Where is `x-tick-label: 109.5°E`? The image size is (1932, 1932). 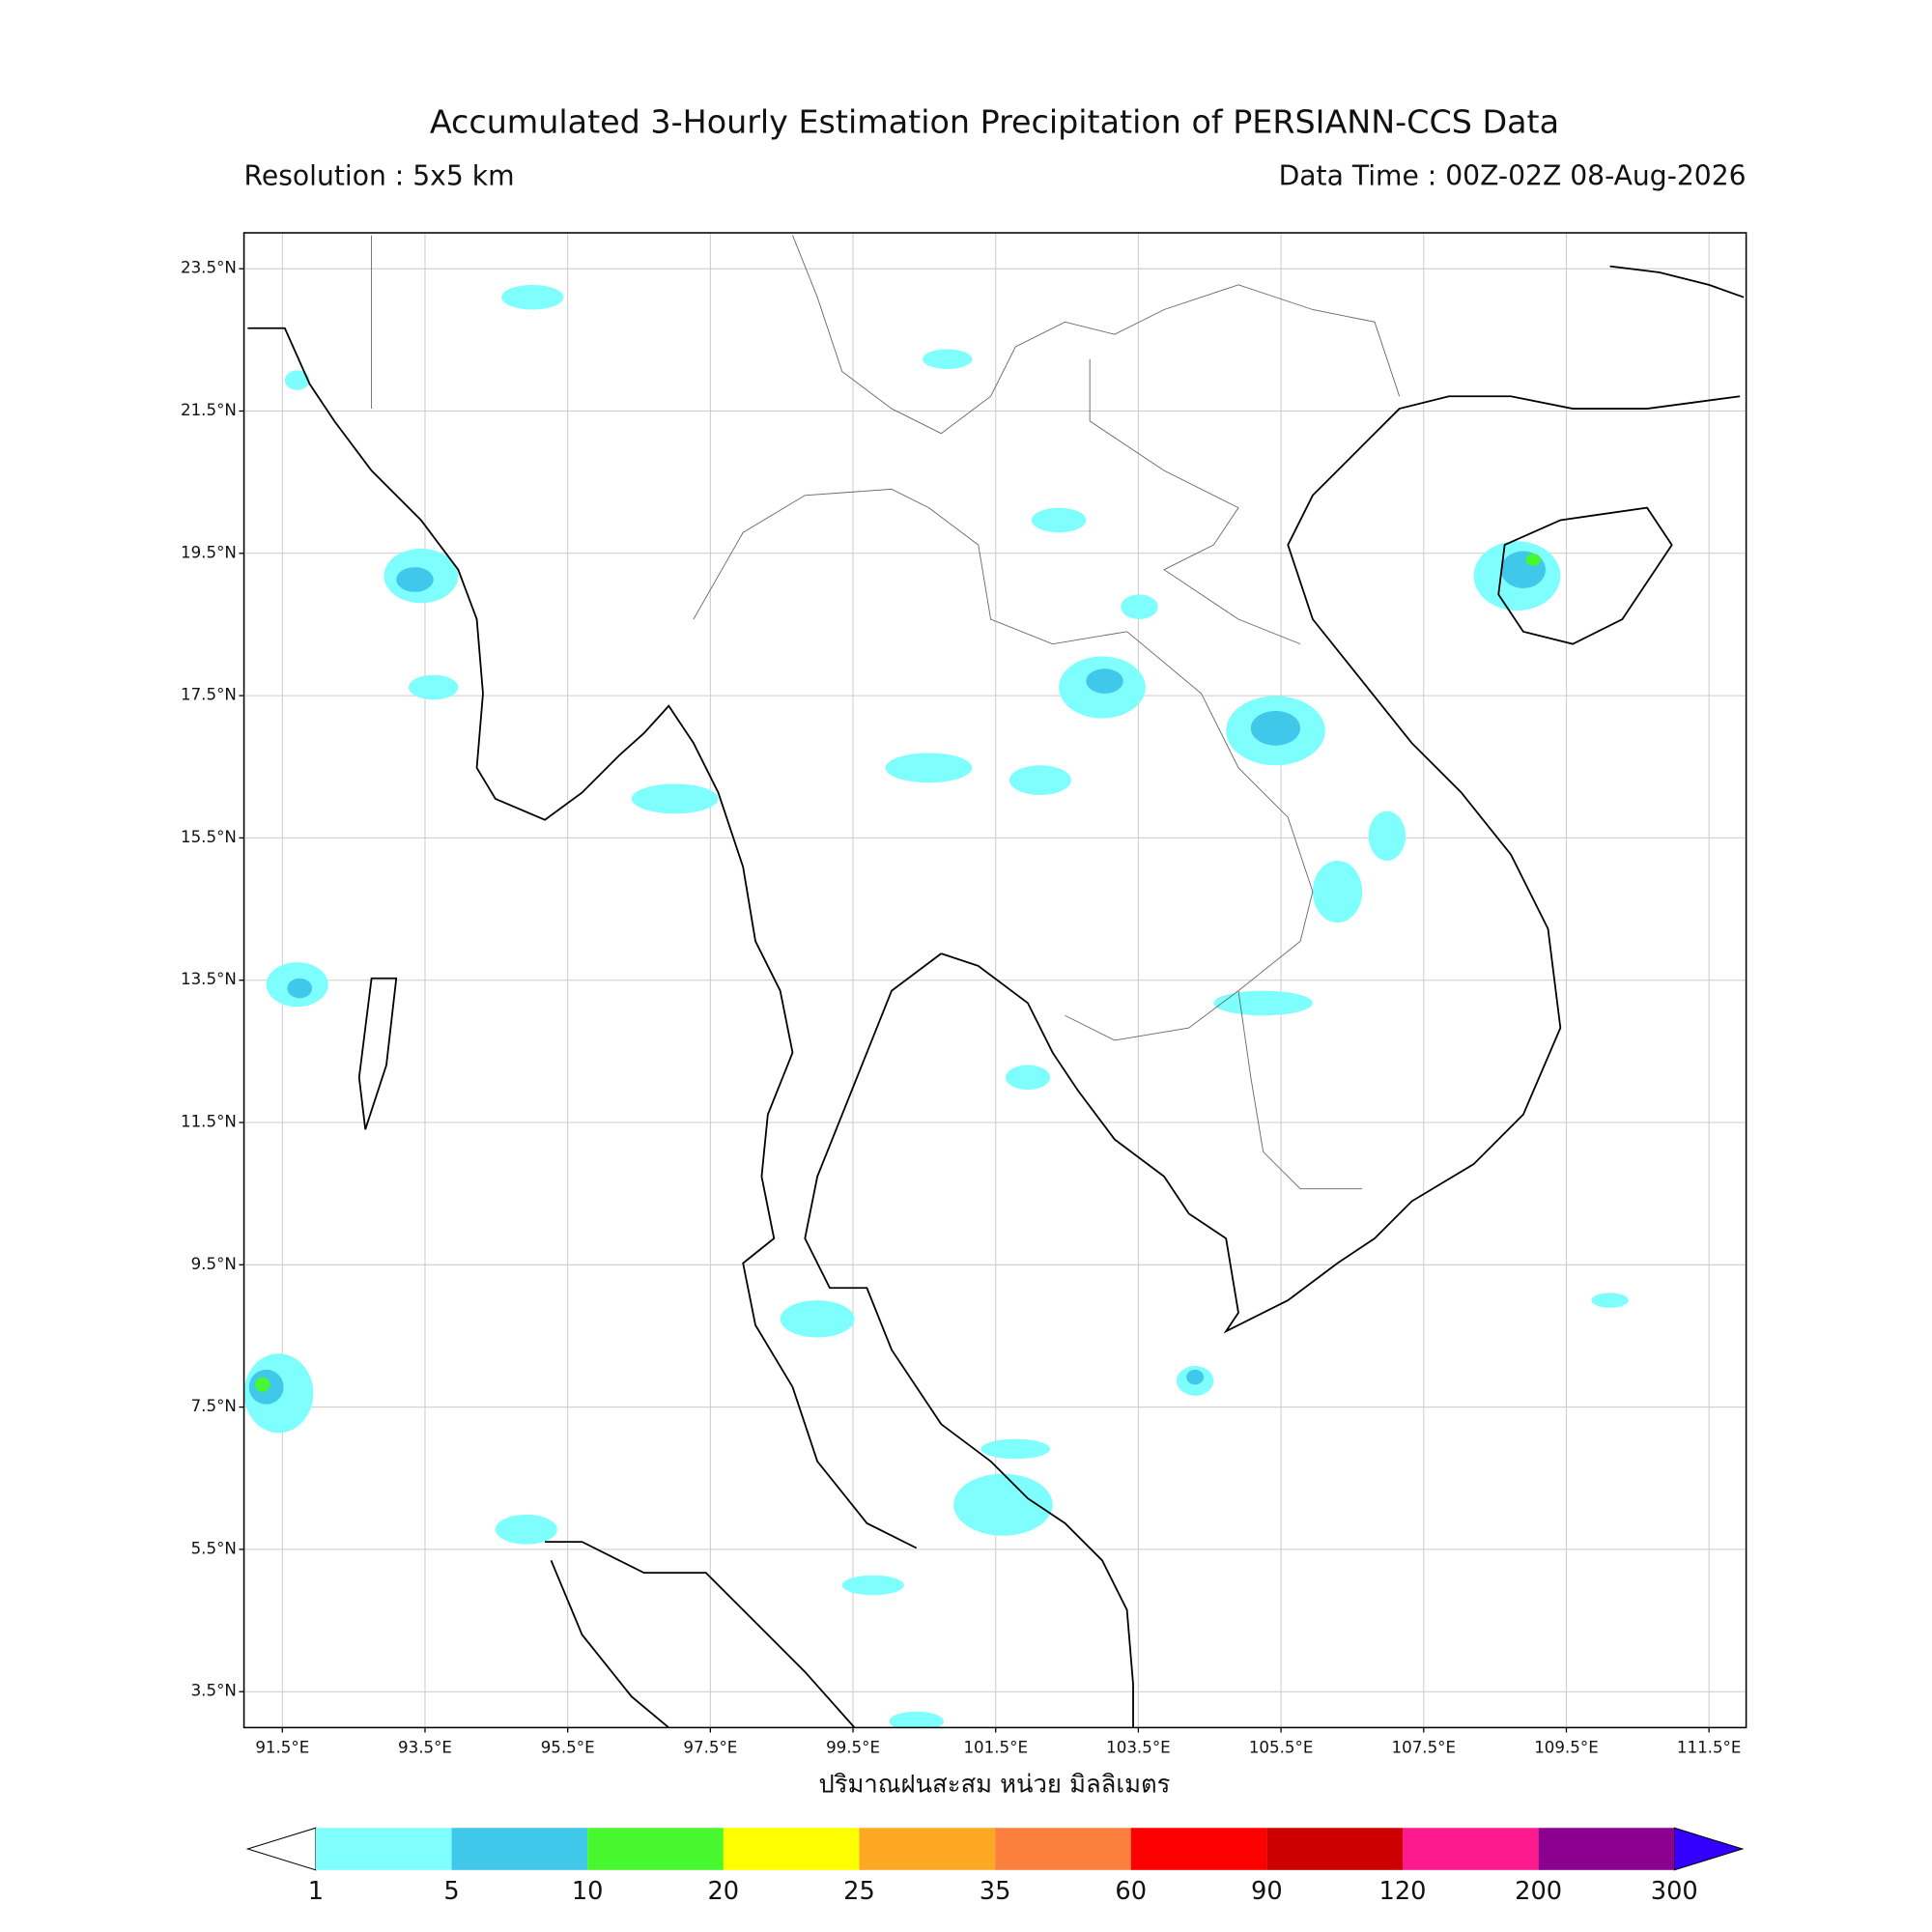 x-tick-label: 109.5°E is located at coordinates (1566, 1748).